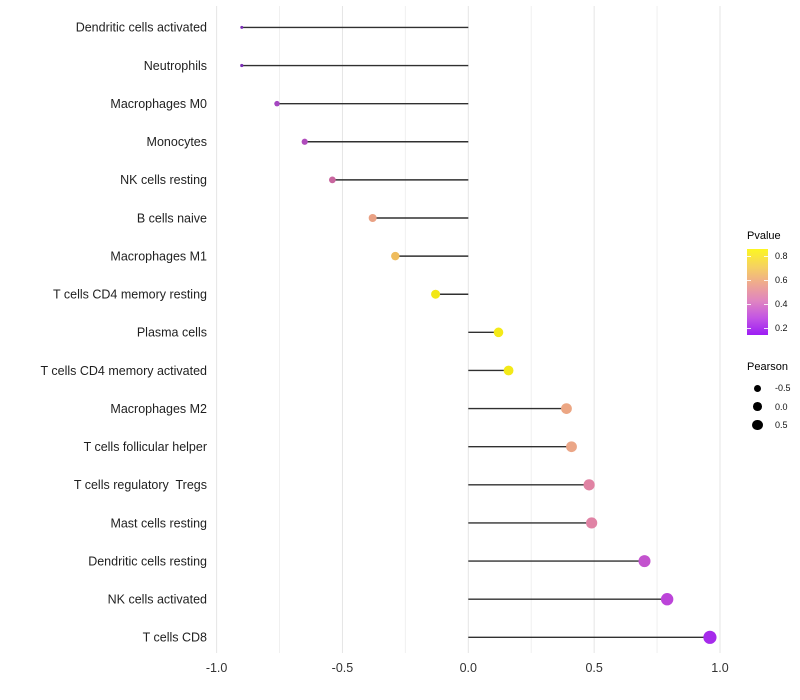  I want to click on pvalue-tick-label: 0.4, so click(781, 304).